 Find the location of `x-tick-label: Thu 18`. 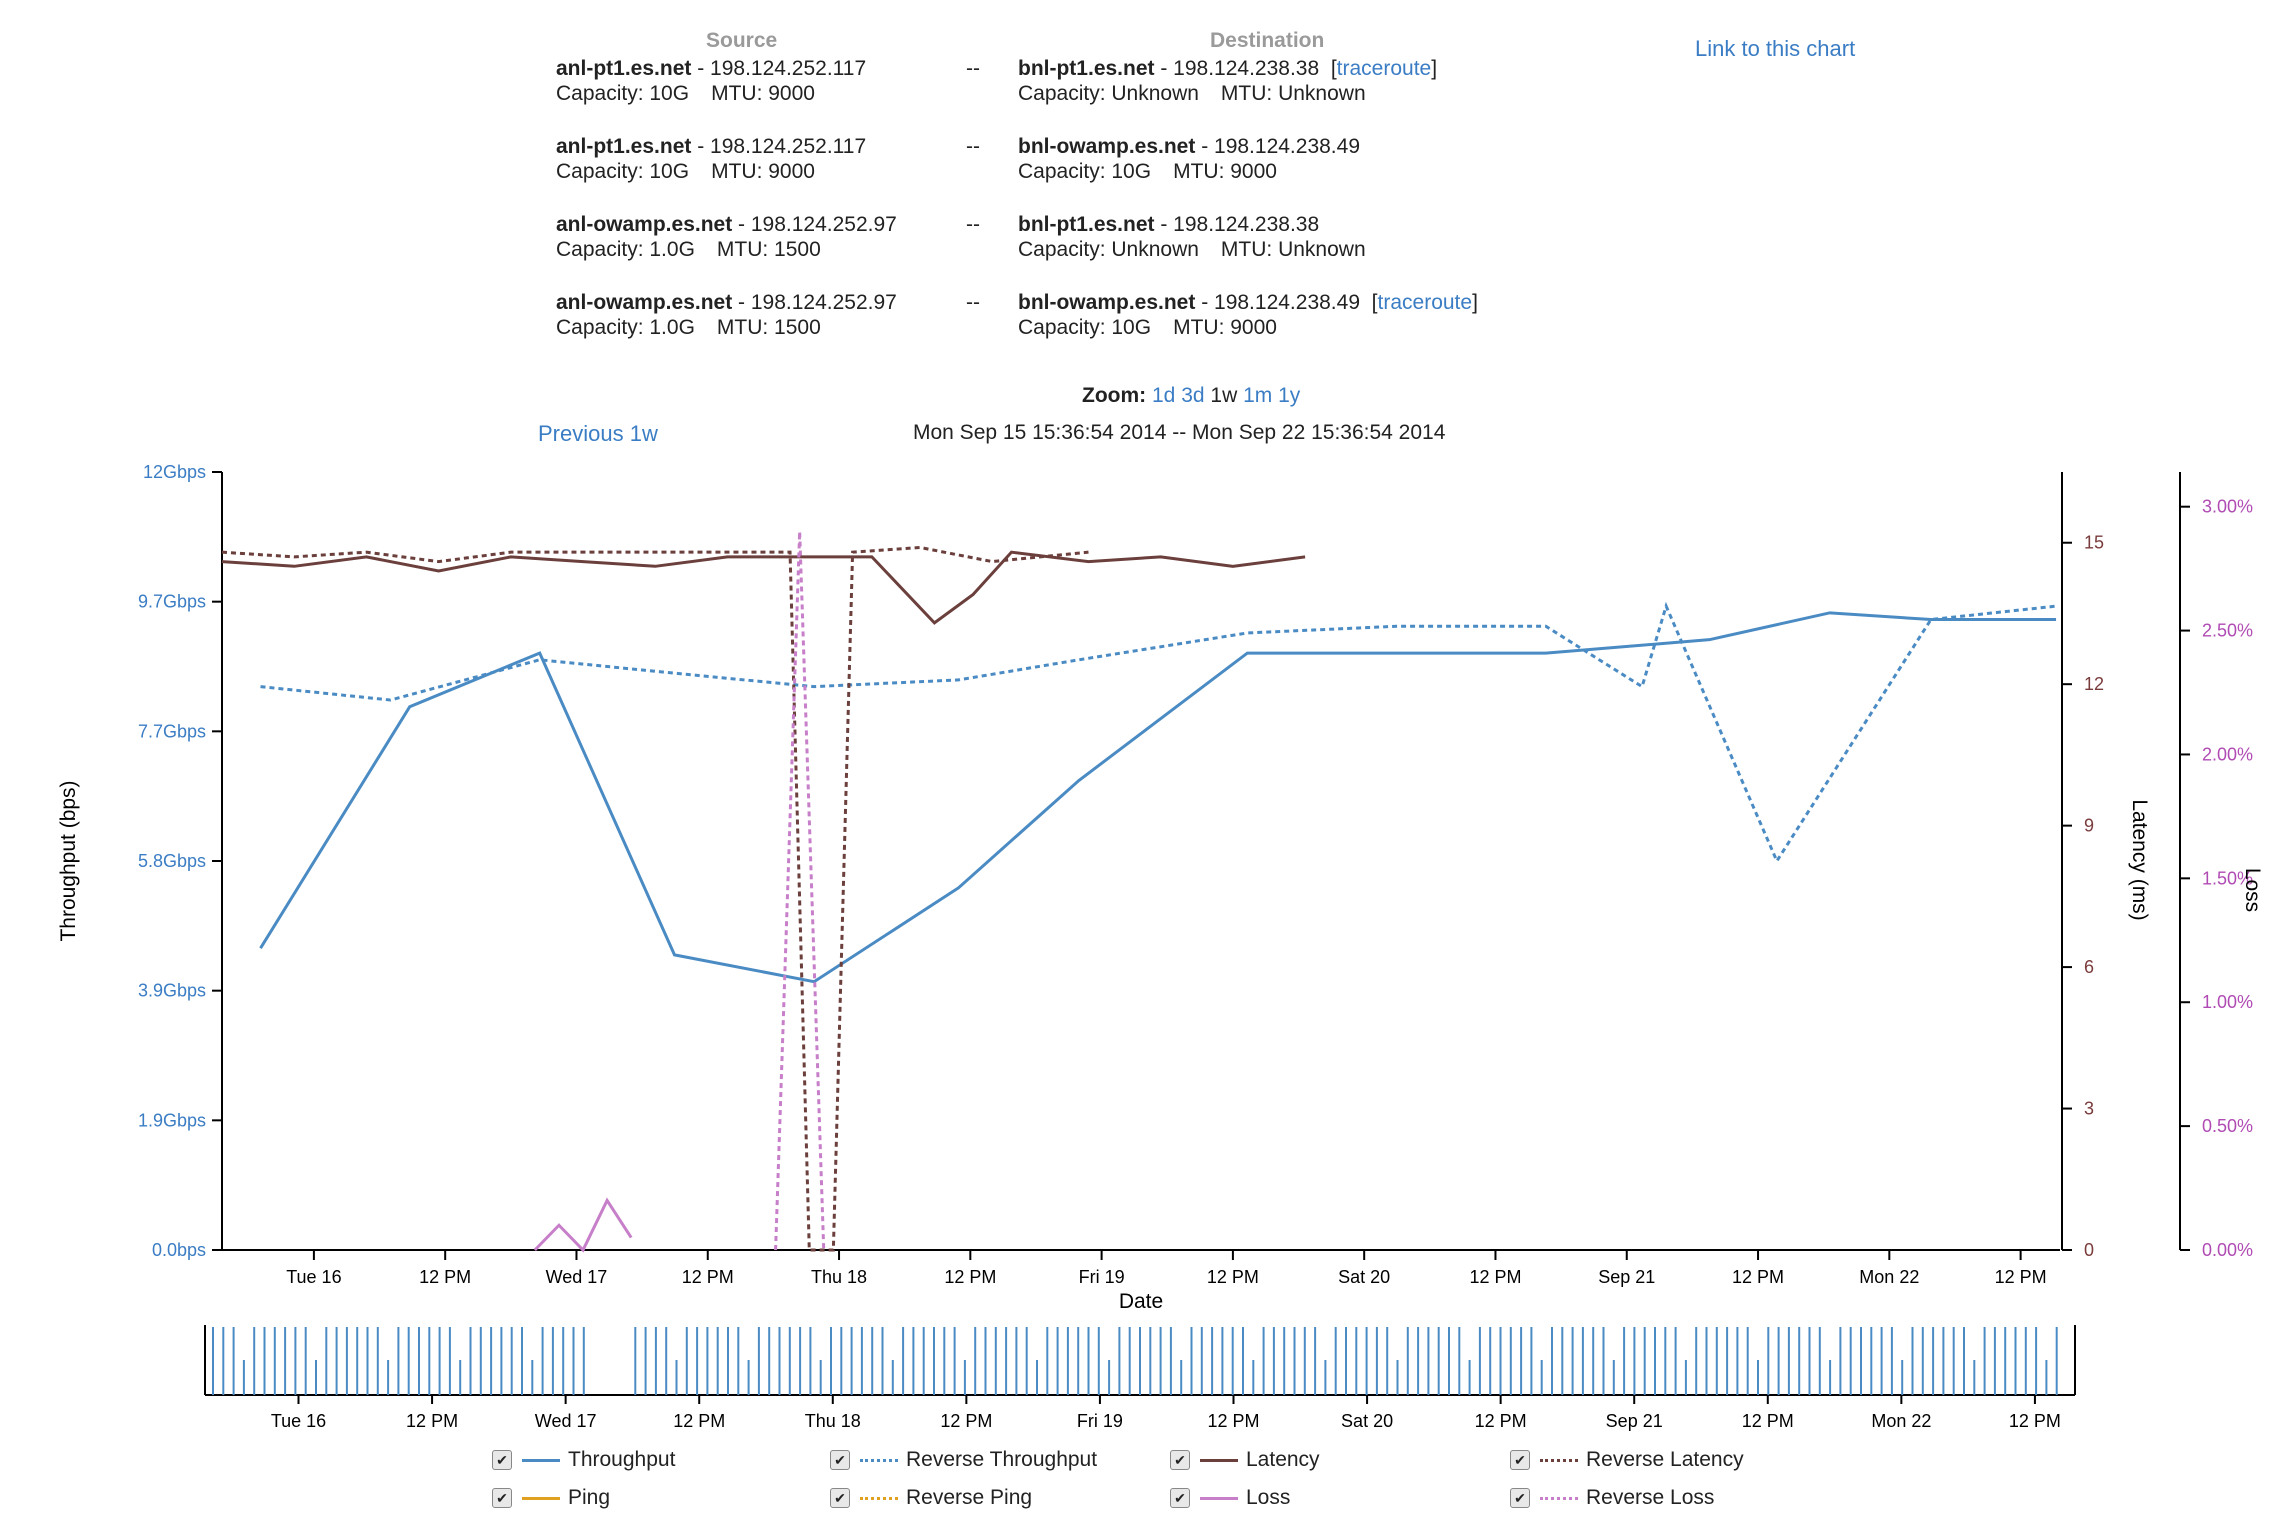

x-tick-label: Thu 18 is located at coordinates (839, 1277).